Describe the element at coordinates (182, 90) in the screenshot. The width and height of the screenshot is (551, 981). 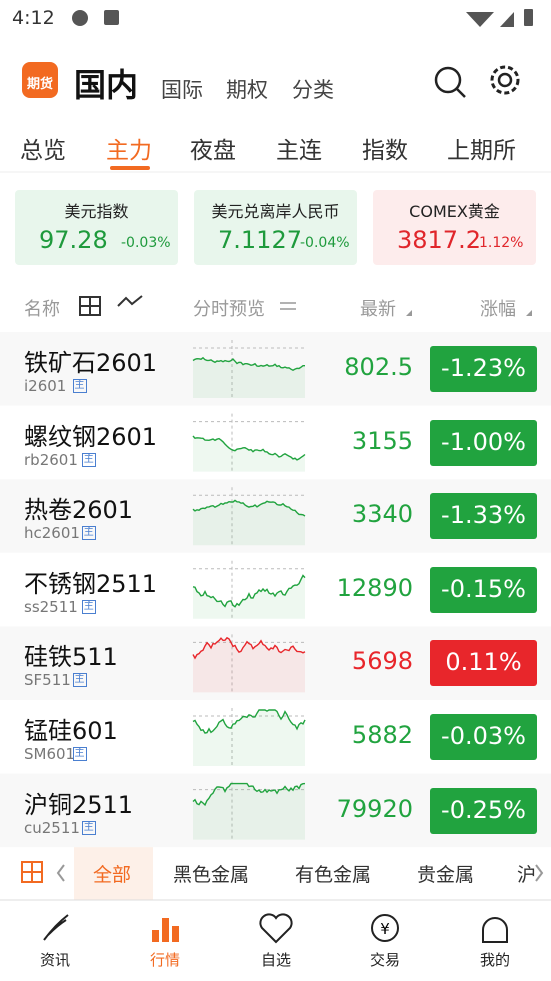
I see `header-tab: 国际` at that location.